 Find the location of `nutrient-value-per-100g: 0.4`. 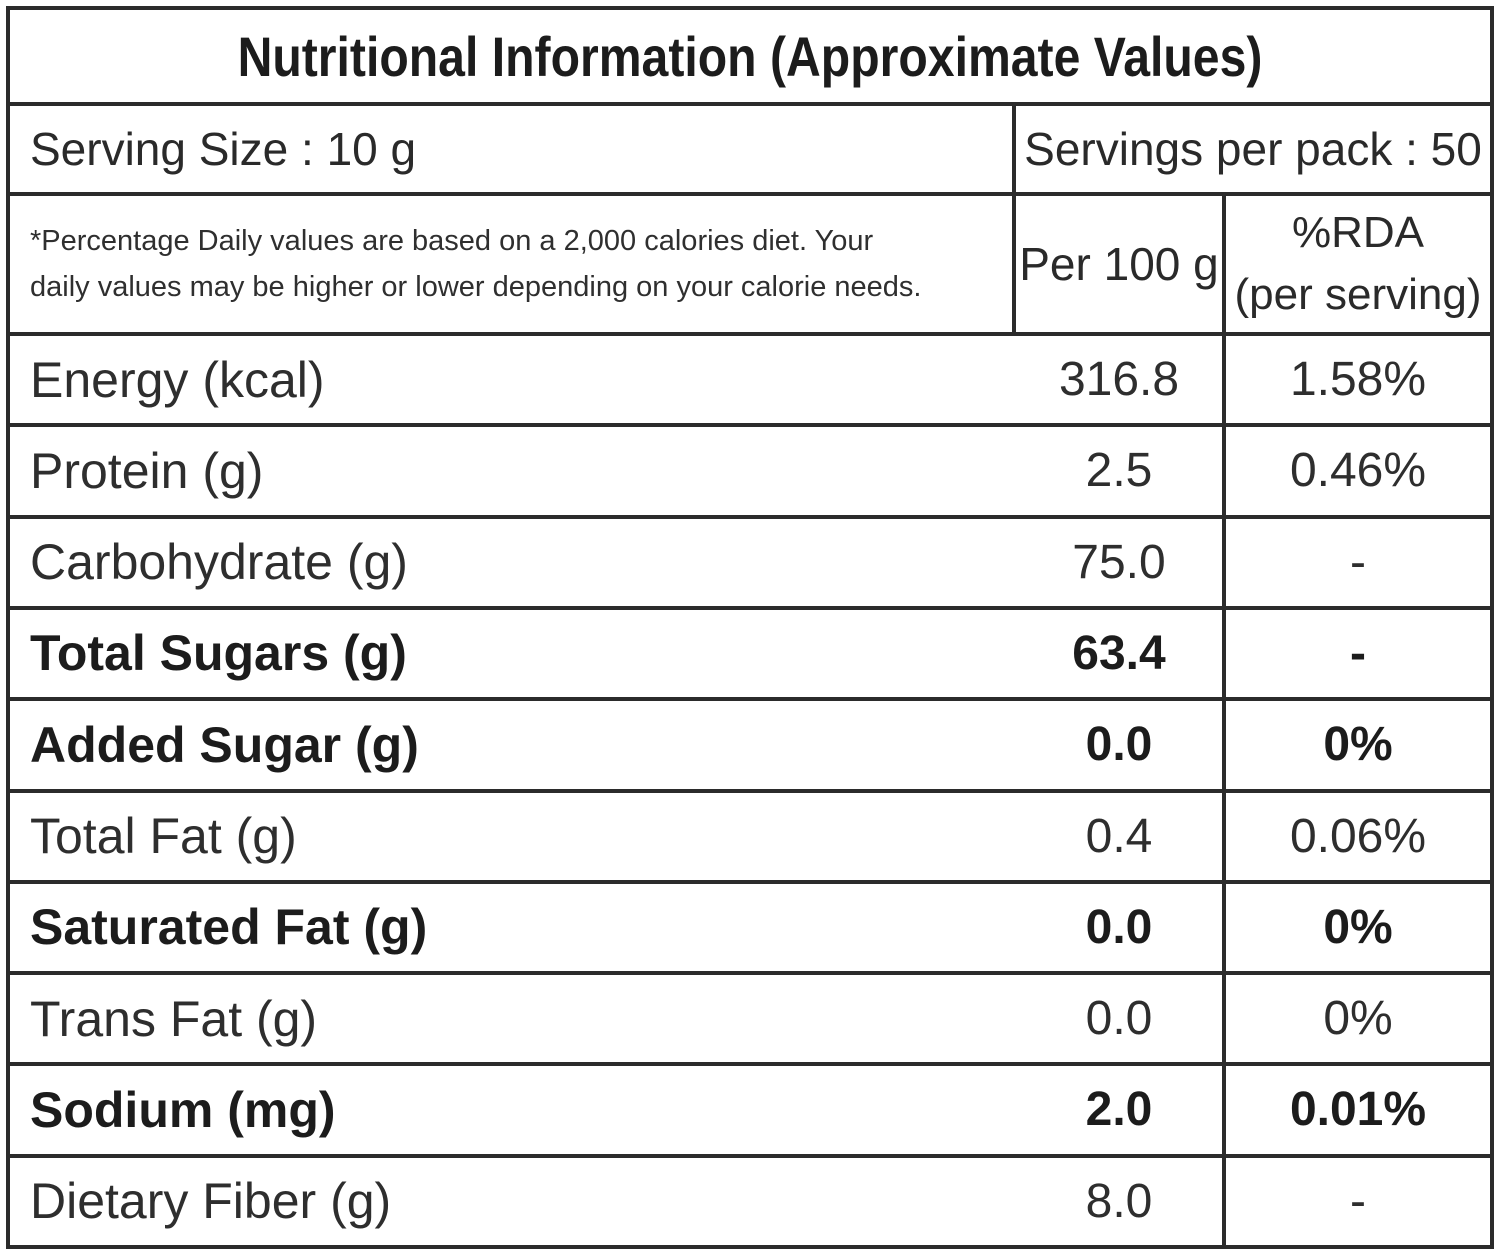

nutrient-value-per-100g: 0.4 is located at coordinates (1119, 836).